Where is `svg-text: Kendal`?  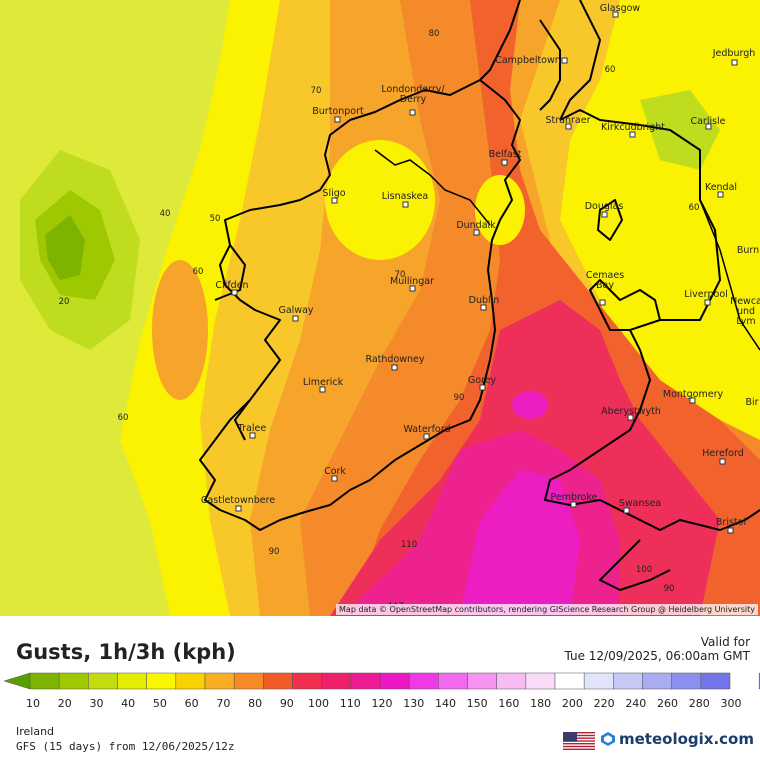 svg-text: Kendal is located at coordinates (721, 187).